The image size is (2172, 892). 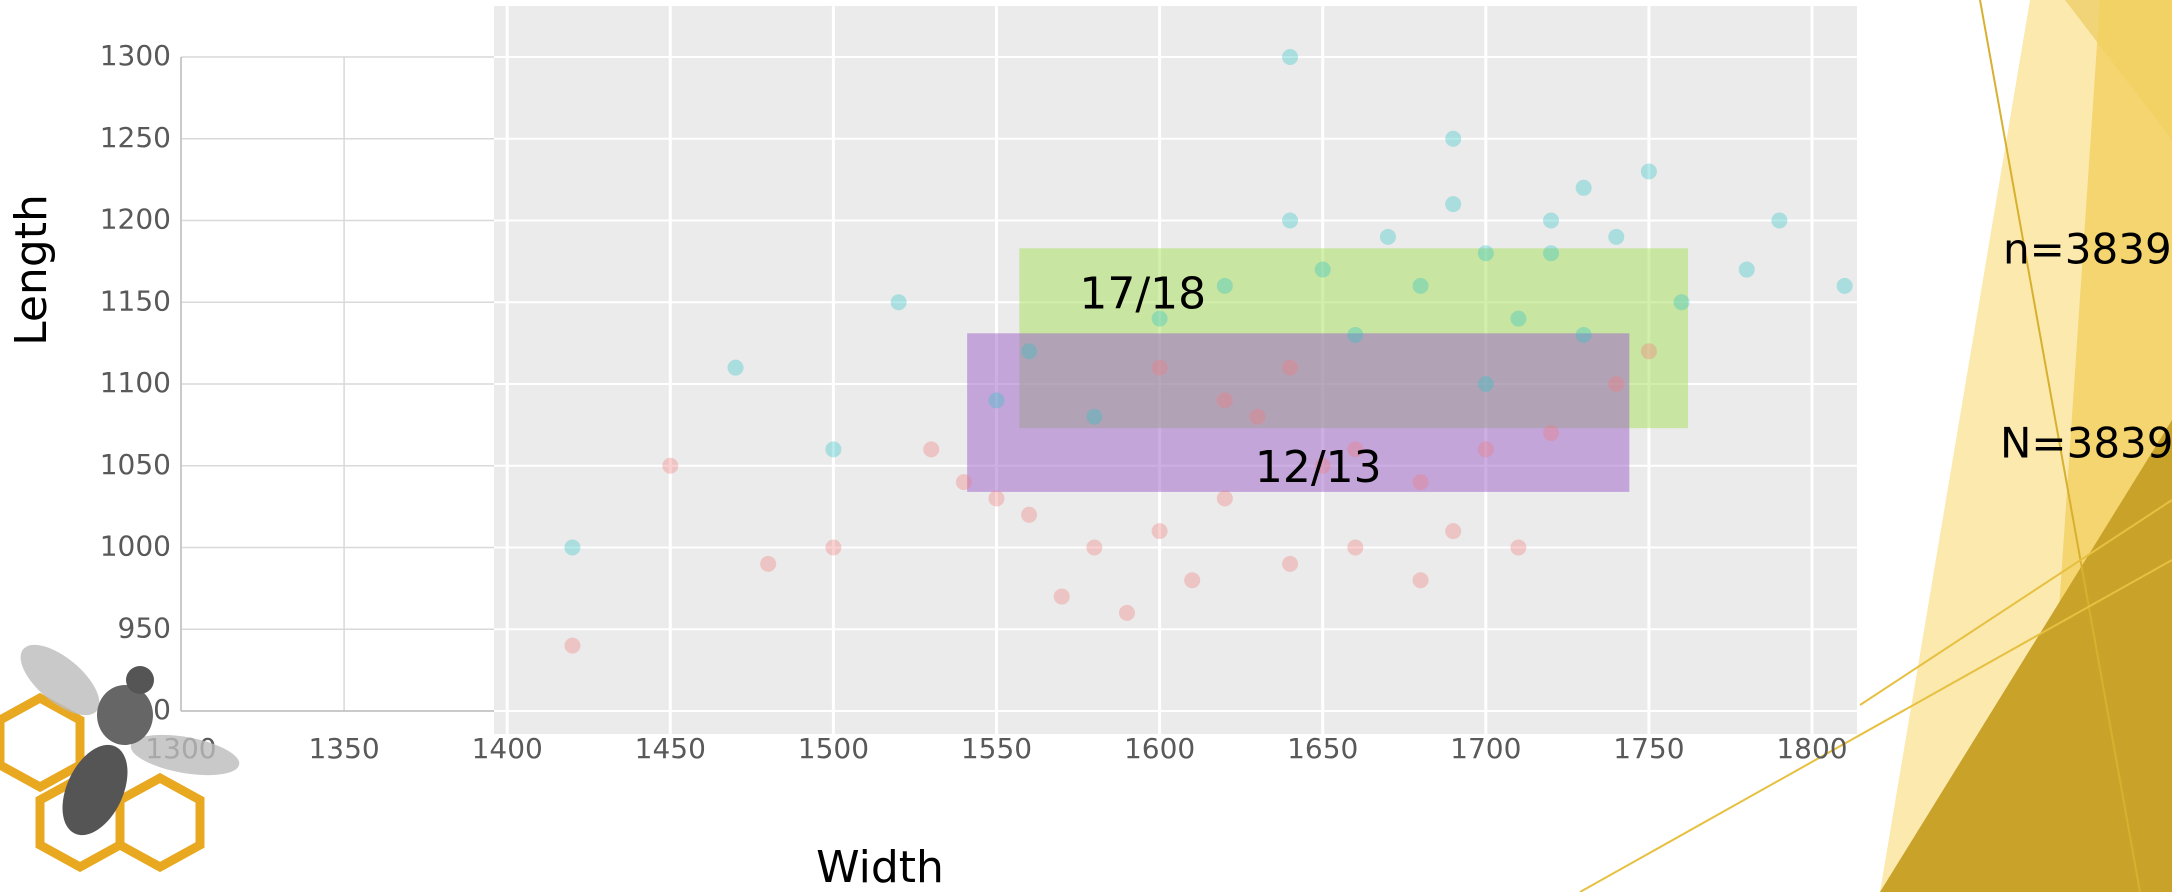 I want to click on y-tick-label: 1000, so click(x=135, y=546).